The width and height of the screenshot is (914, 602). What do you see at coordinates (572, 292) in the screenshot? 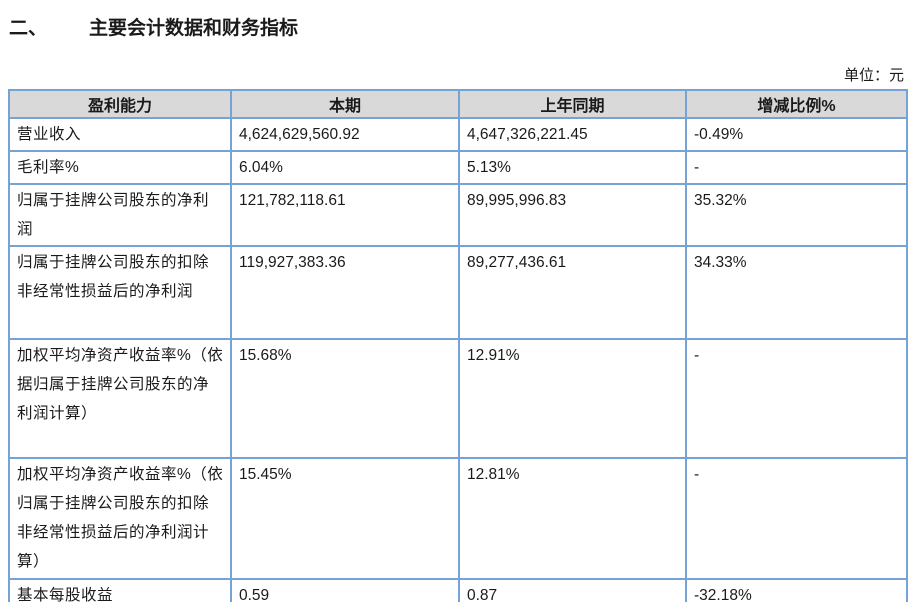
I see `prior-period-value: 89,277,436.61` at bounding box center [572, 292].